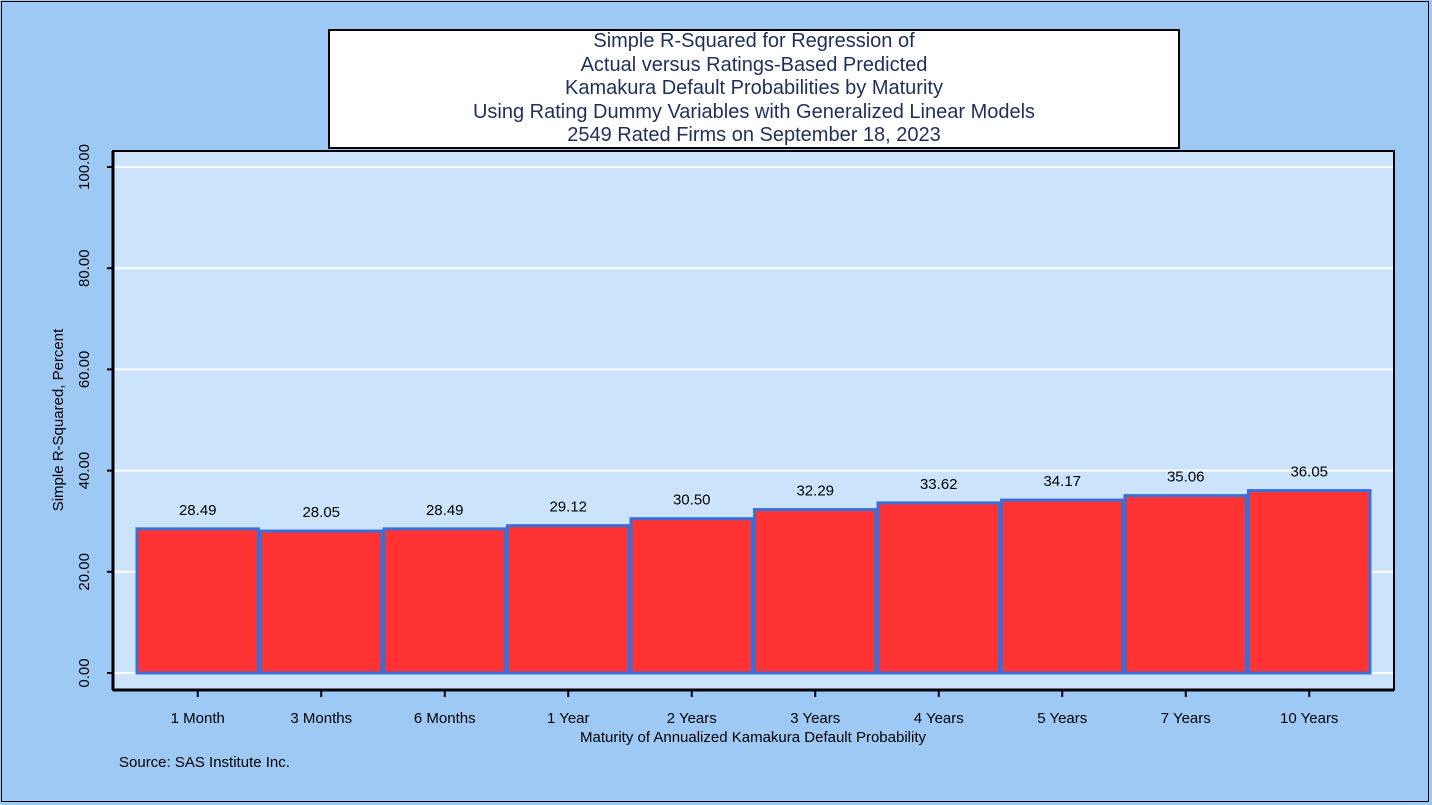  What do you see at coordinates (815, 718) in the screenshot?
I see `x-tick-label: 3 Years` at bounding box center [815, 718].